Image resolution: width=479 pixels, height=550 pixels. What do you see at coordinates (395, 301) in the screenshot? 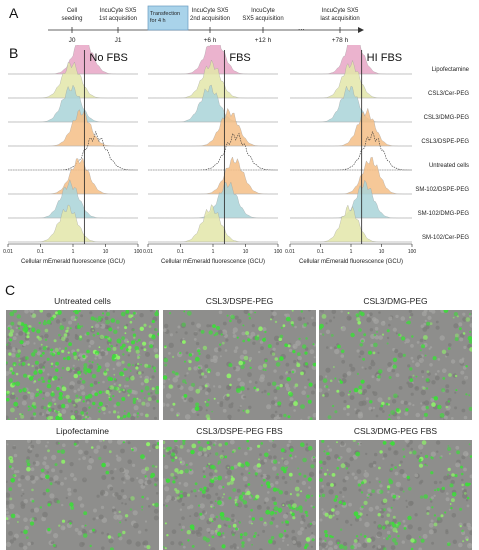
I see `micrograph-label: CSL3/DMG-PEG` at bounding box center [395, 301].